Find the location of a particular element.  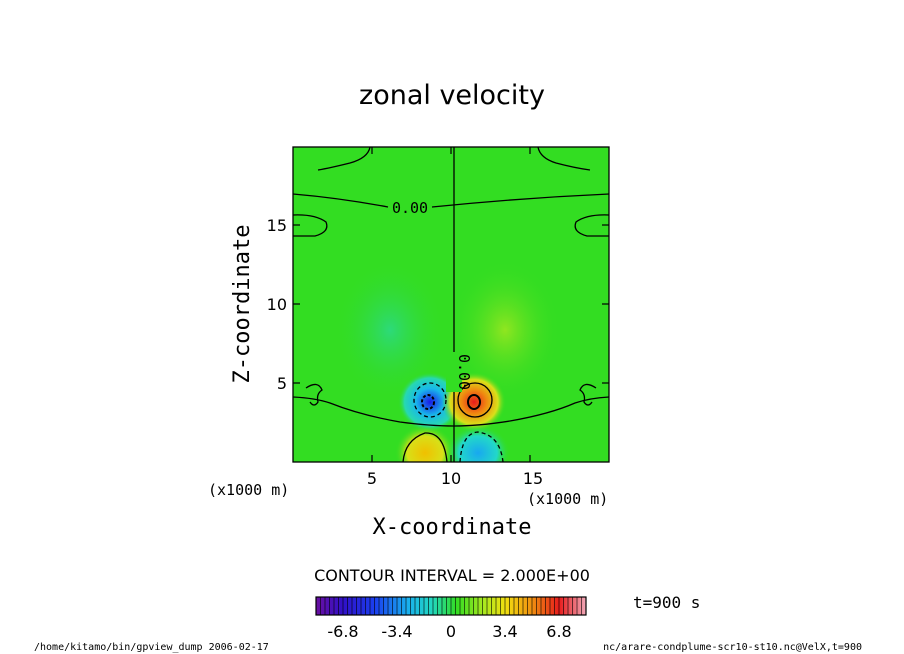

colorbar-labels: -6.8 -3.4 0 3.4 6.8 is located at coordinates (449, 631).